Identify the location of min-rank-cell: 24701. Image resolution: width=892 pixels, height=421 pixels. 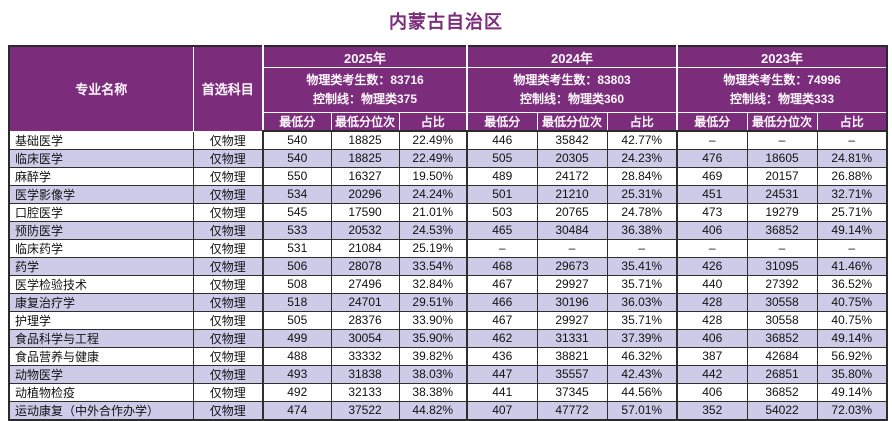
(365, 302).